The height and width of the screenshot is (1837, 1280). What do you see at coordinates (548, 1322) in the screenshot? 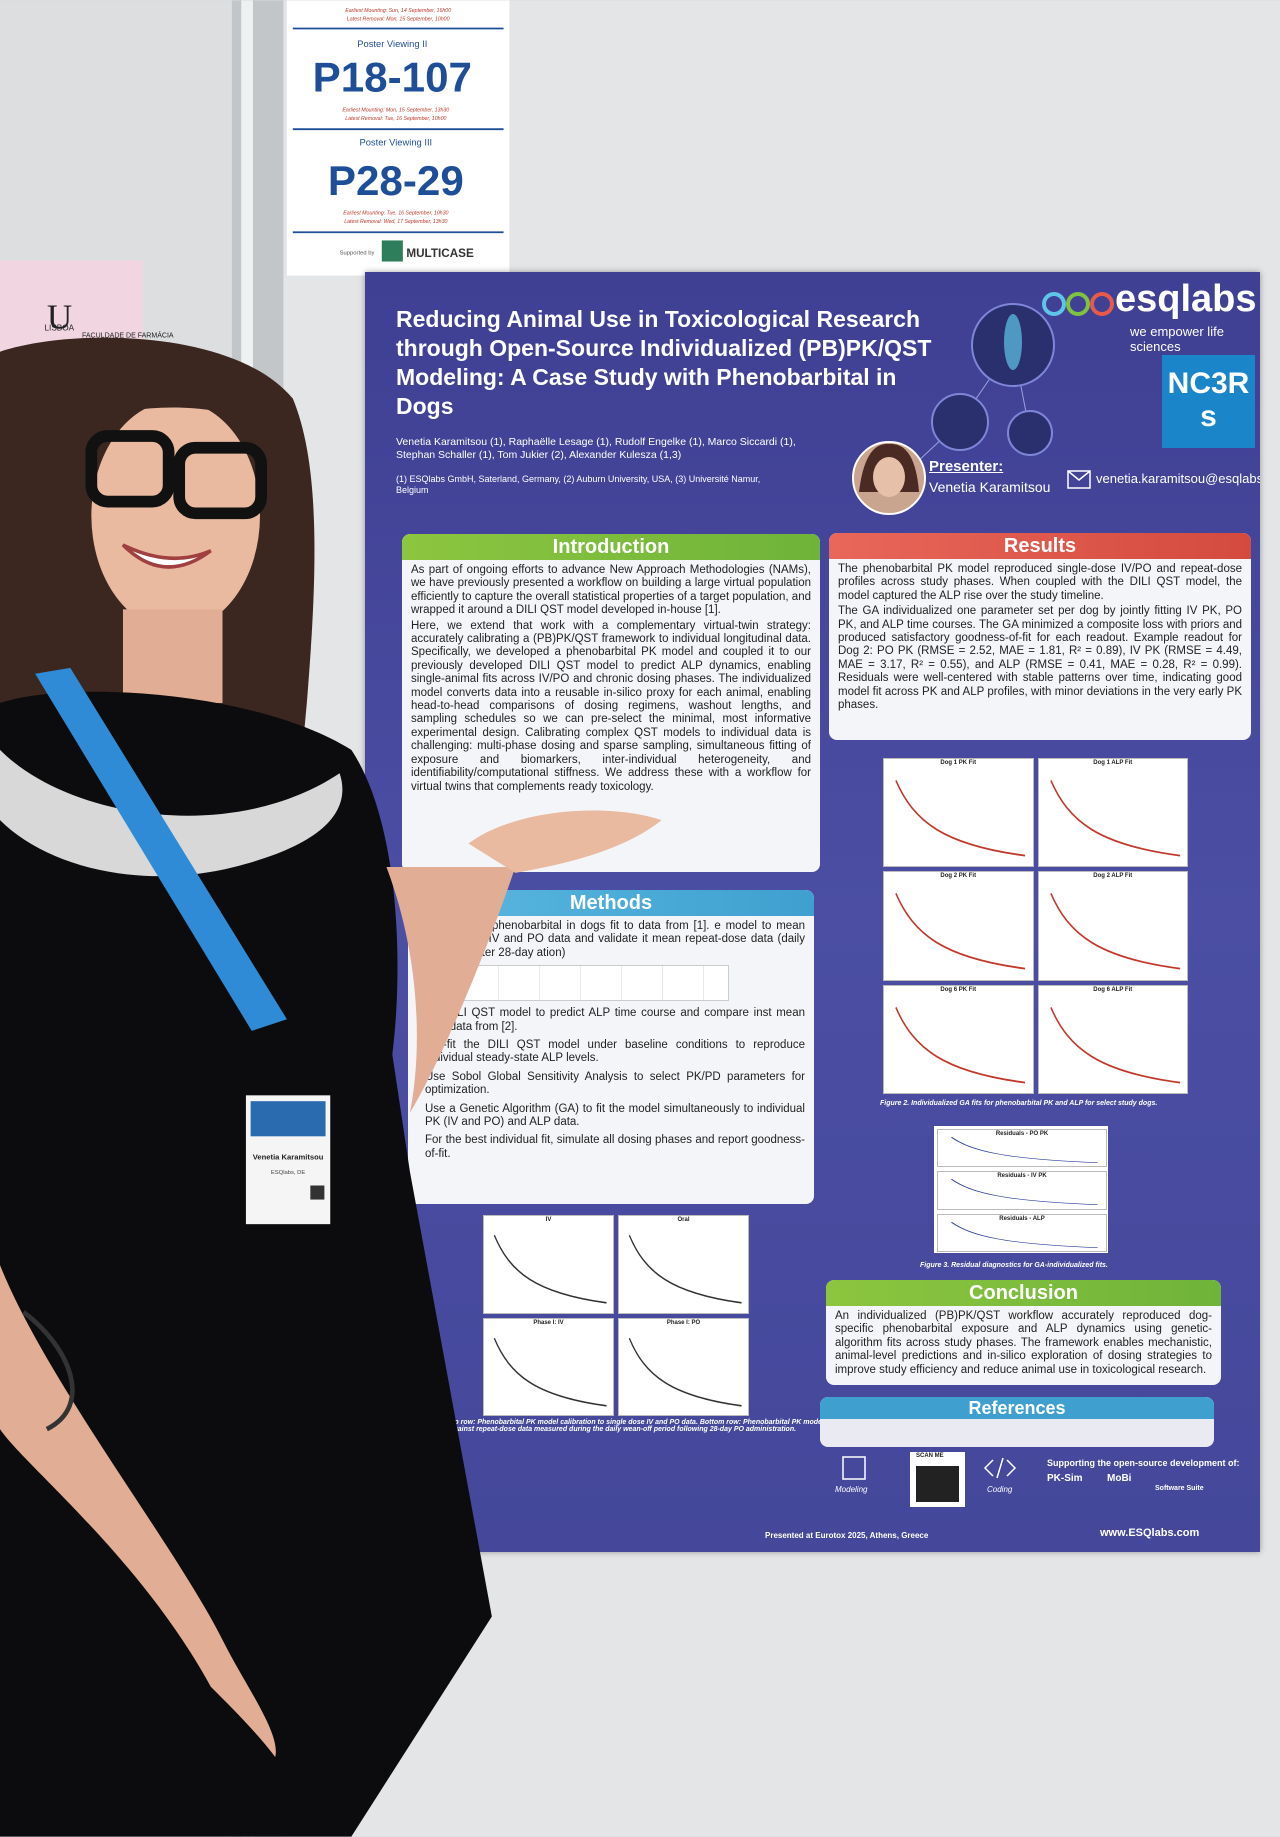
I see `plot-title: Phase I: IV` at bounding box center [548, 1322].